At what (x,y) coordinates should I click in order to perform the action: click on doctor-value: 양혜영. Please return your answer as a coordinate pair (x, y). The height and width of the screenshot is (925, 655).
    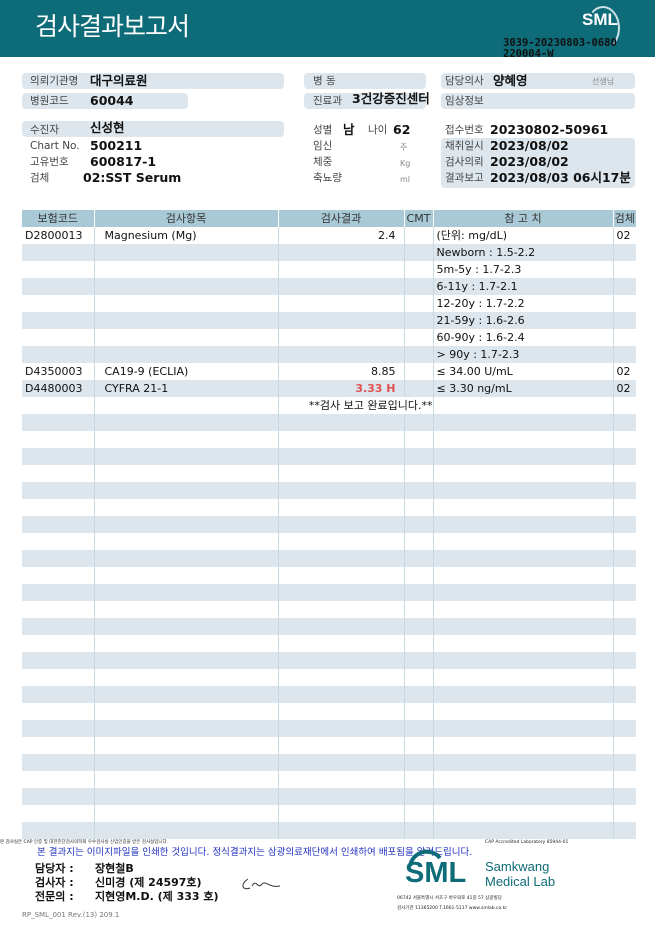
    Looking at the image, I should click on (510, 80).